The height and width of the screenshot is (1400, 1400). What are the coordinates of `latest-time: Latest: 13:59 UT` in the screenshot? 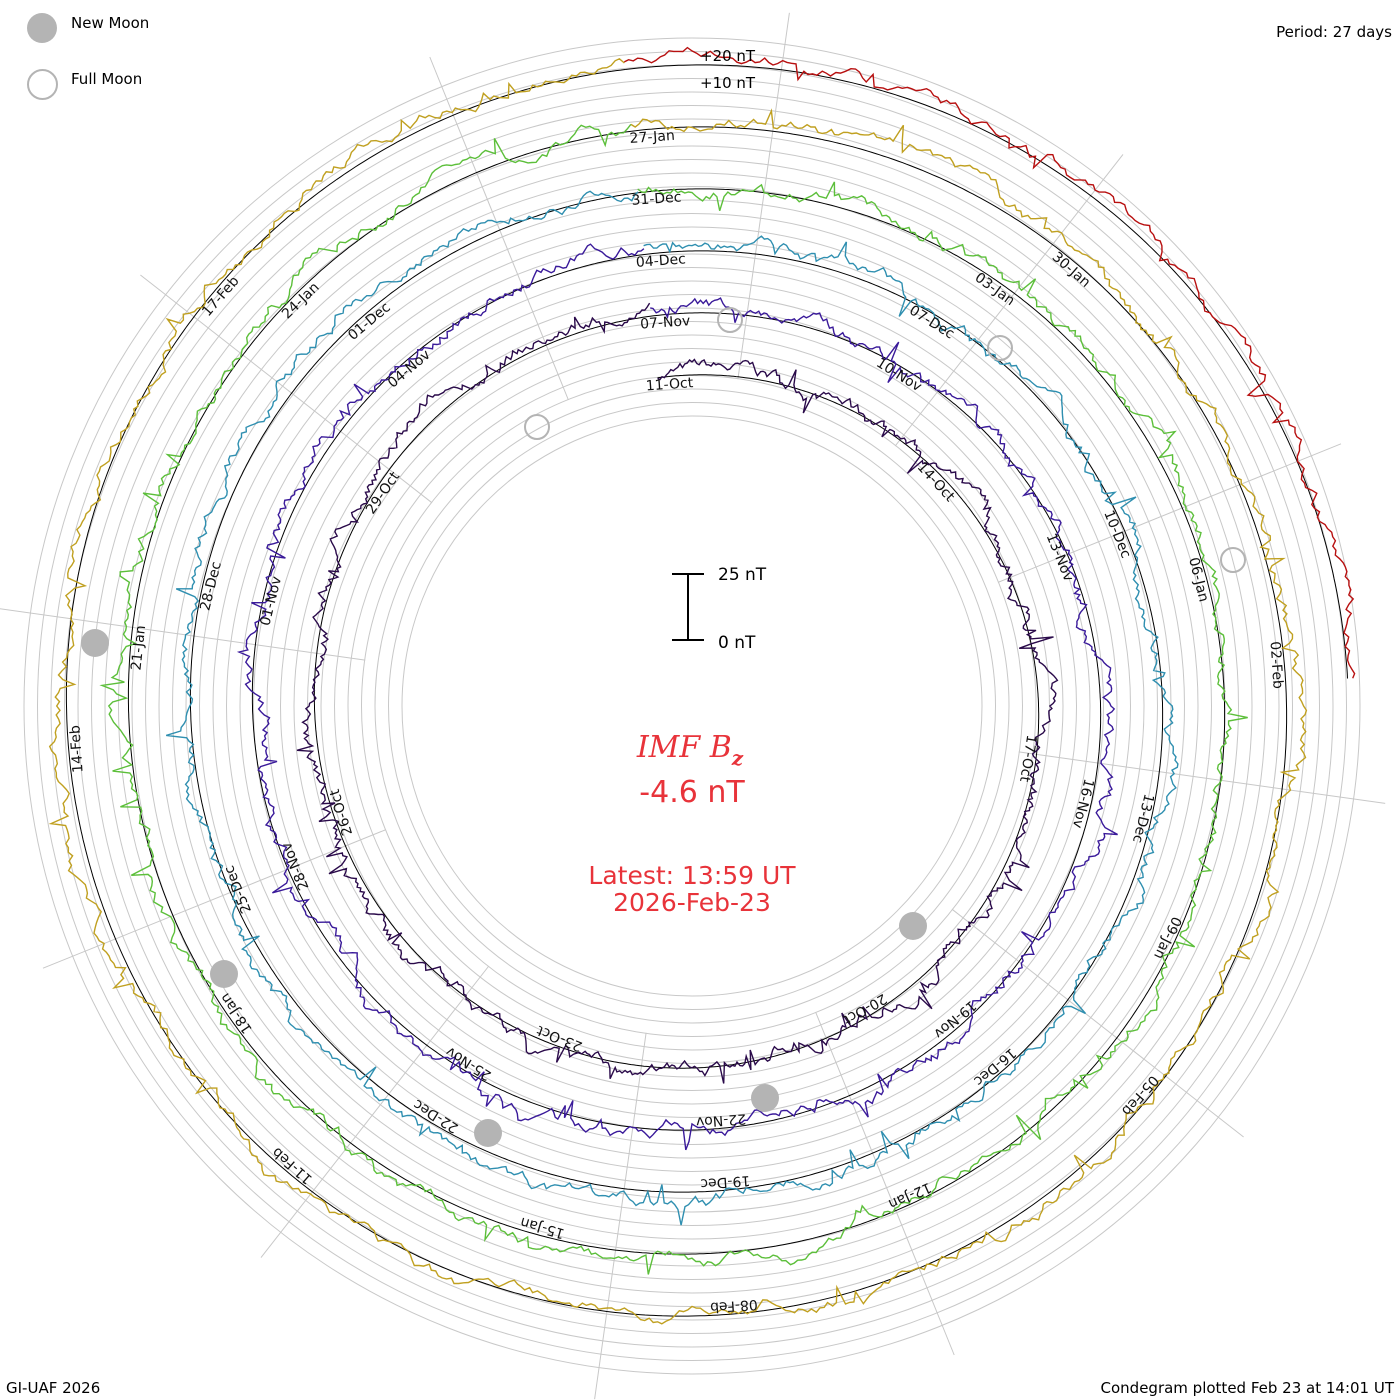 It's located at (692, 875).